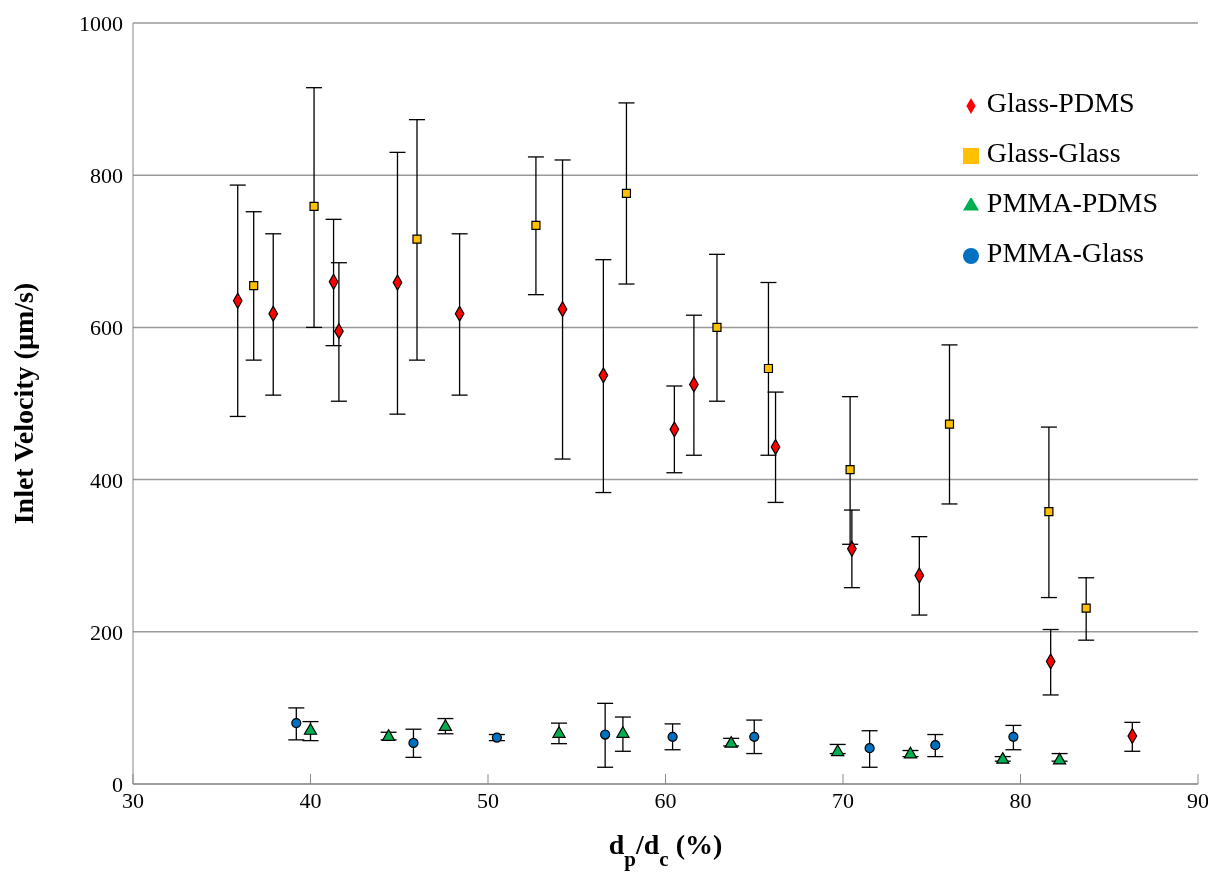  Describe the element at coordinates (1072, 202) in the screenshot. I see `legend-label: PMMA-PDMS` at that location.